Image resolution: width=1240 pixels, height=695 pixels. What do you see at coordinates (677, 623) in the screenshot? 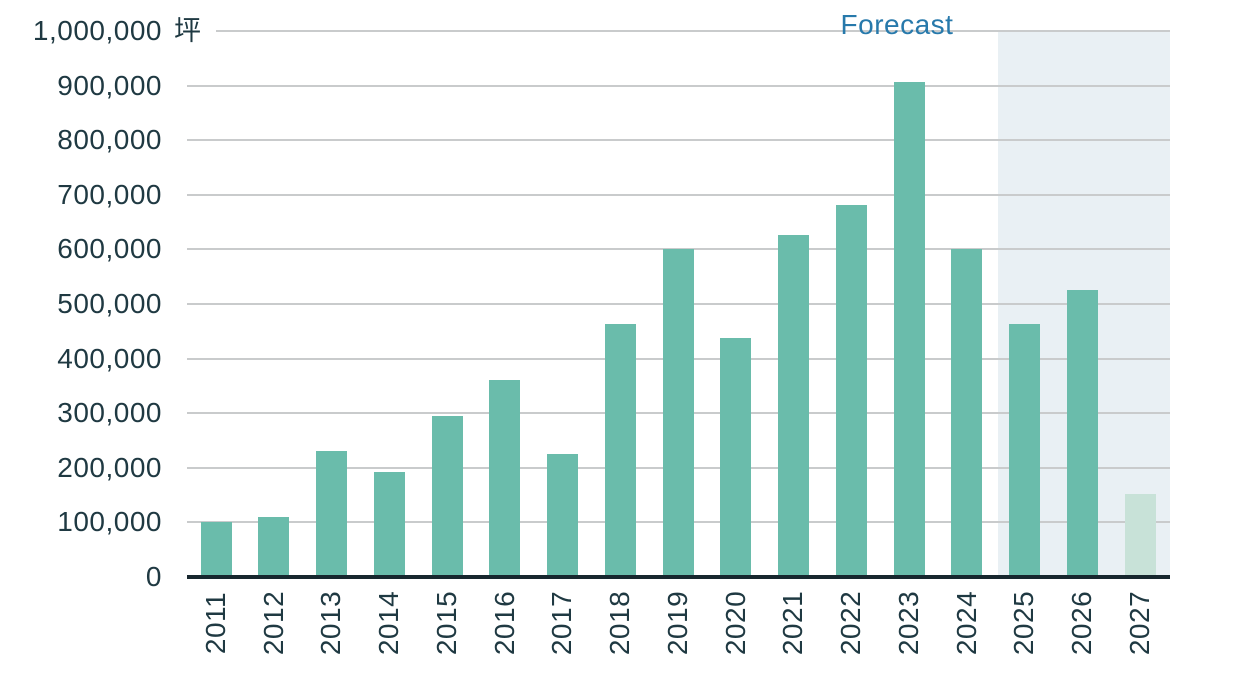
I see `x-axis-tick-text: 2019` at bounding box center [677, 623].